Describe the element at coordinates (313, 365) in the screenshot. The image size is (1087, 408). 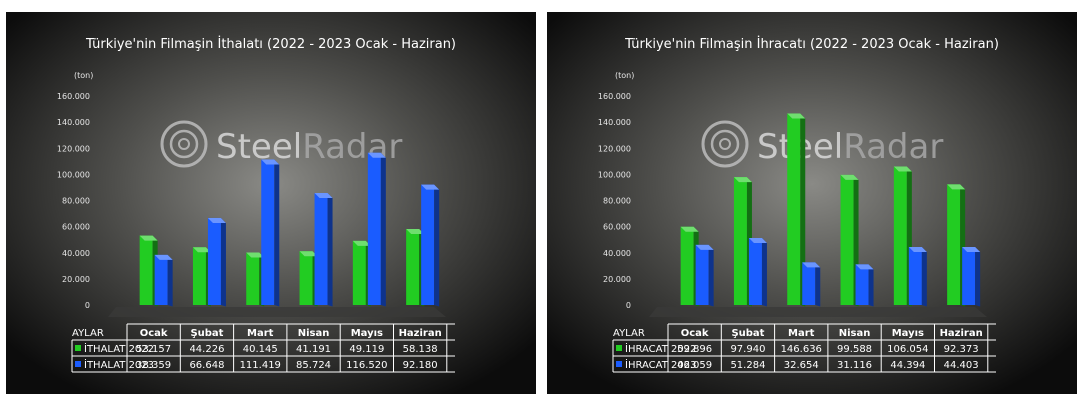
I see `data-value-label: 85.724` at that location.